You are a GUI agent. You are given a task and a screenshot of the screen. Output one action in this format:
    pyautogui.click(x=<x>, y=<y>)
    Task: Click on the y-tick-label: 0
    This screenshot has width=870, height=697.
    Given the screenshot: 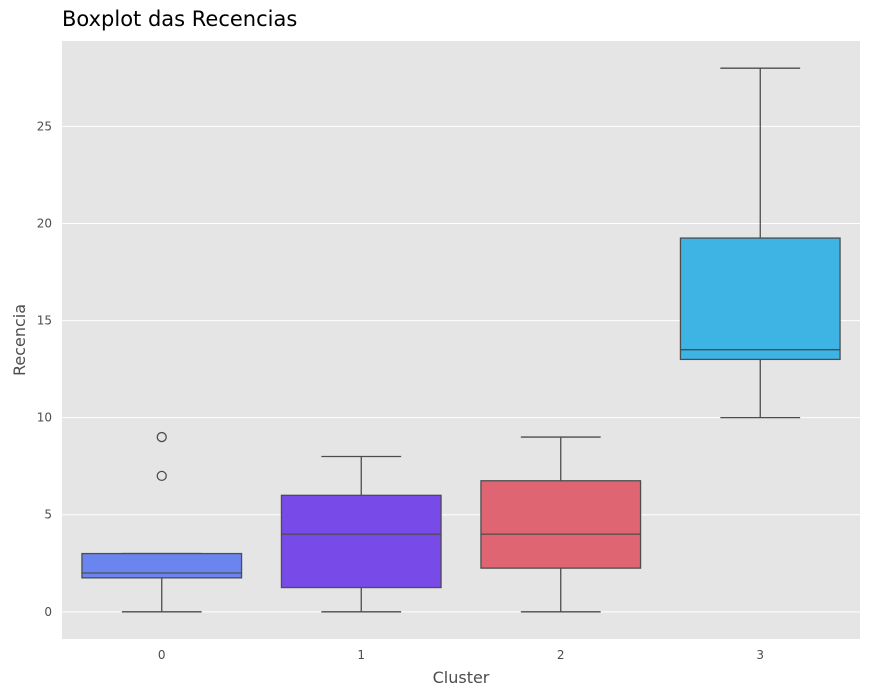 What is the action you would take?
    pyautogui.click(x=48, y=612)
    